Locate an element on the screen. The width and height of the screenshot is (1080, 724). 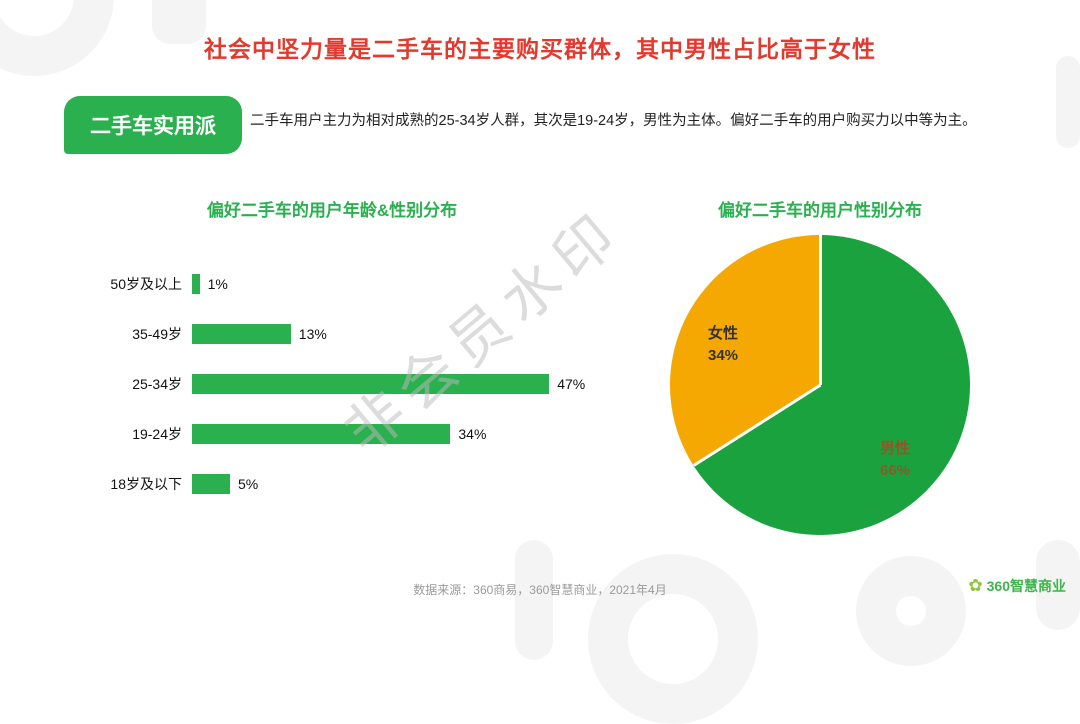
segment-badge: 二手车实用派 is located at coordinates (153, 125).